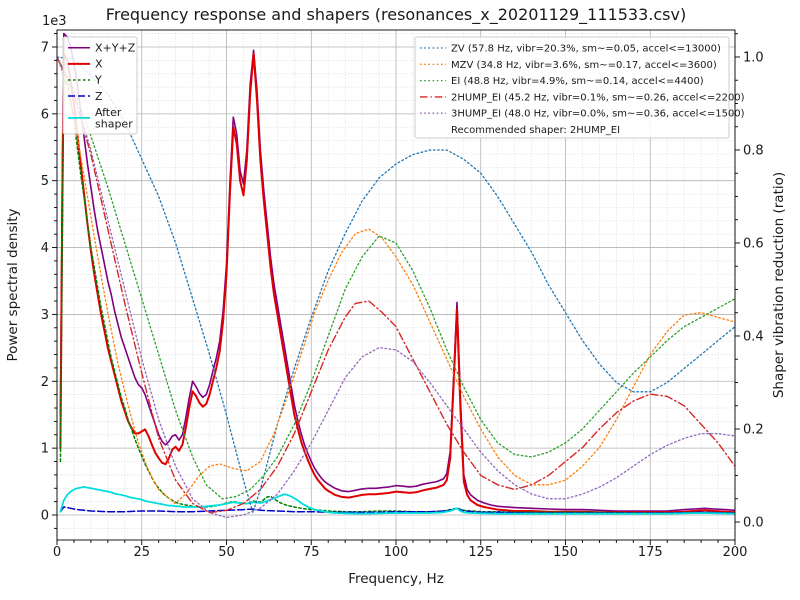 The image size is (800, 600). Describe the element at coordinates (98, 80) in the screenshot. I see `legend-label-y: Y` at that location.